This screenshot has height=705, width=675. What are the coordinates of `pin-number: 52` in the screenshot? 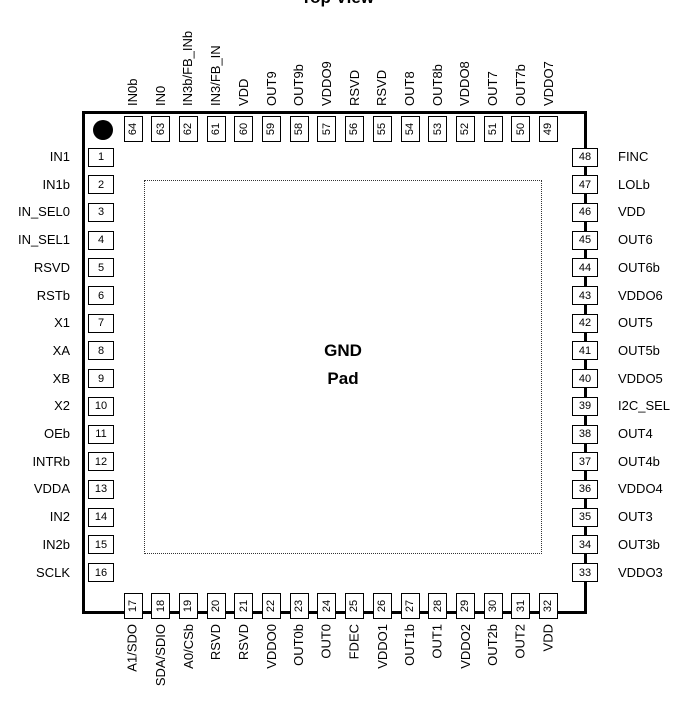 It's located at (465, 129).